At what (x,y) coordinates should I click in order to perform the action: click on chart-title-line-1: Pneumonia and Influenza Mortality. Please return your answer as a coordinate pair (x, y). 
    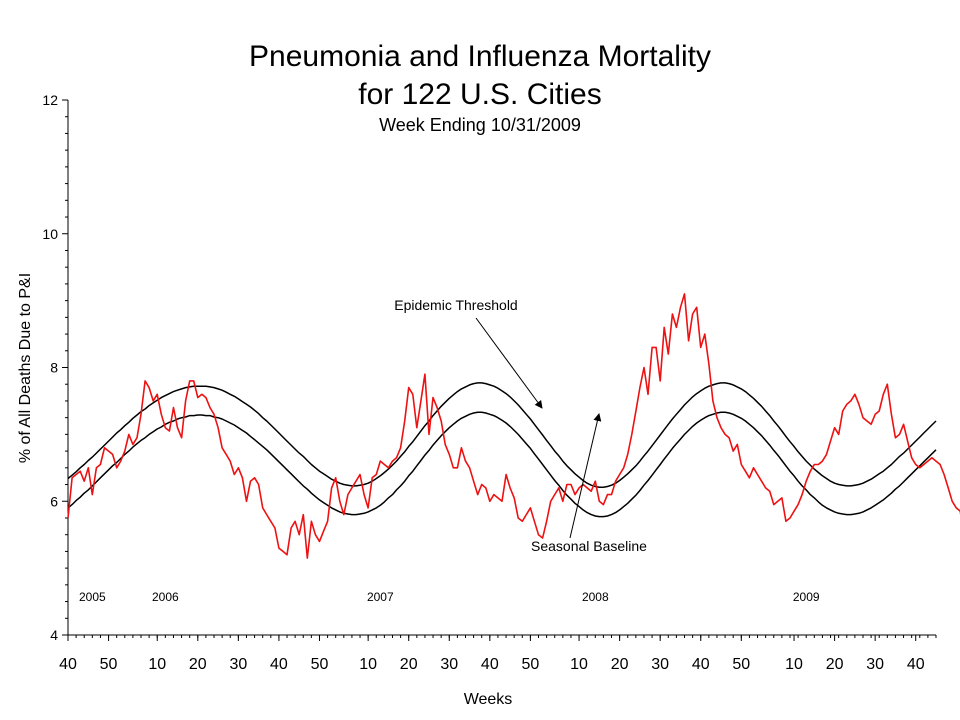
    Looking at the image, I should click on (480, 56).